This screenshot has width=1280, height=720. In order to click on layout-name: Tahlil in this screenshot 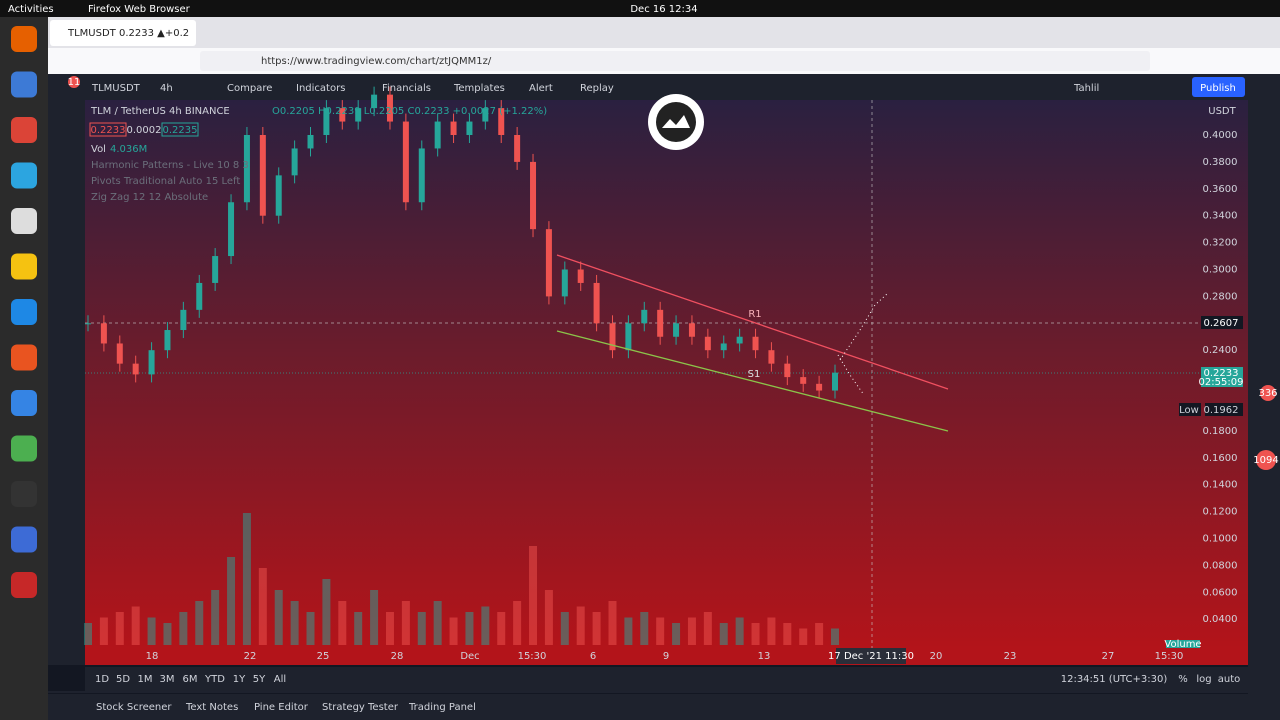, I will do `click(1086, 88)`.